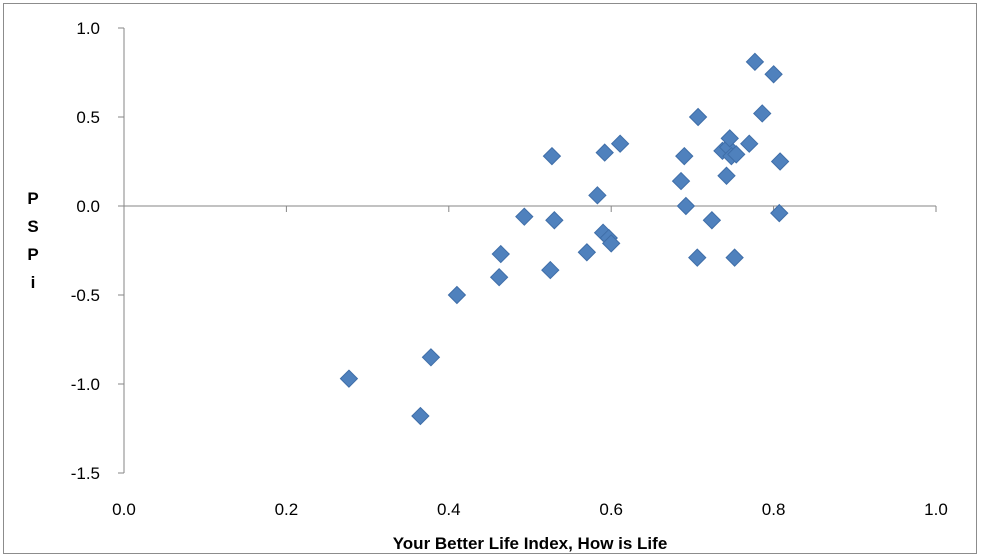 This screenshot has width=981, height=557. I want to click on x-tick-label: 1.0, so click(936, 509).